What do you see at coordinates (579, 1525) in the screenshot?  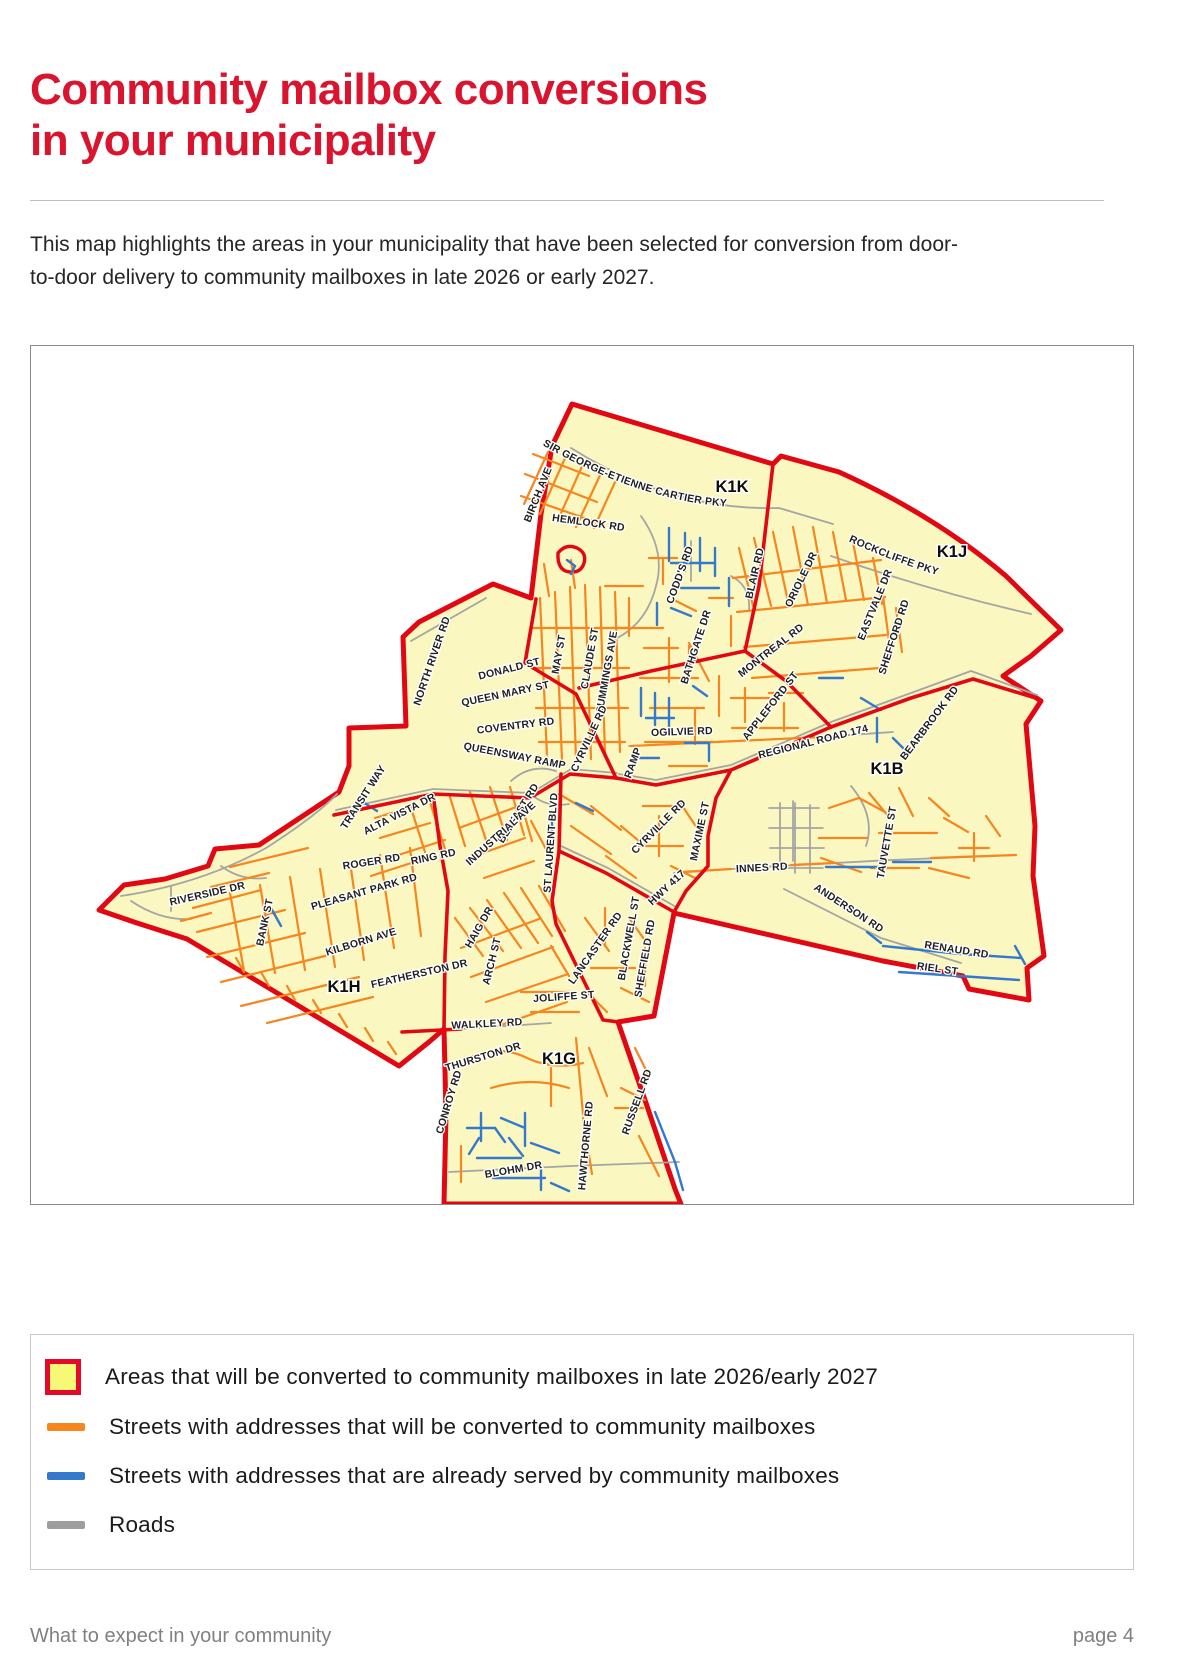 I see `legend-item-roads: Roads` at bounding box center [579, 1525].